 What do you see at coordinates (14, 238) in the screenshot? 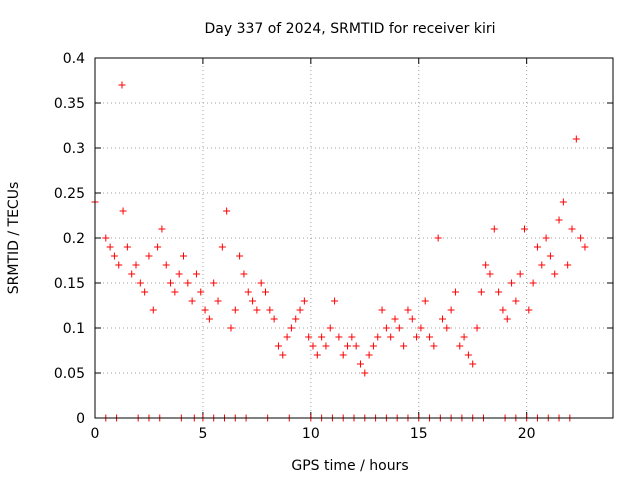
I see `y-axis-label: SRMTID / TECUs` at bounding box center [14, 238].